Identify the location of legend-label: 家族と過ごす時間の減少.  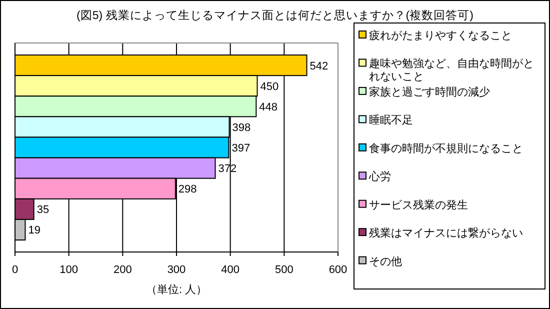
(429, 91).